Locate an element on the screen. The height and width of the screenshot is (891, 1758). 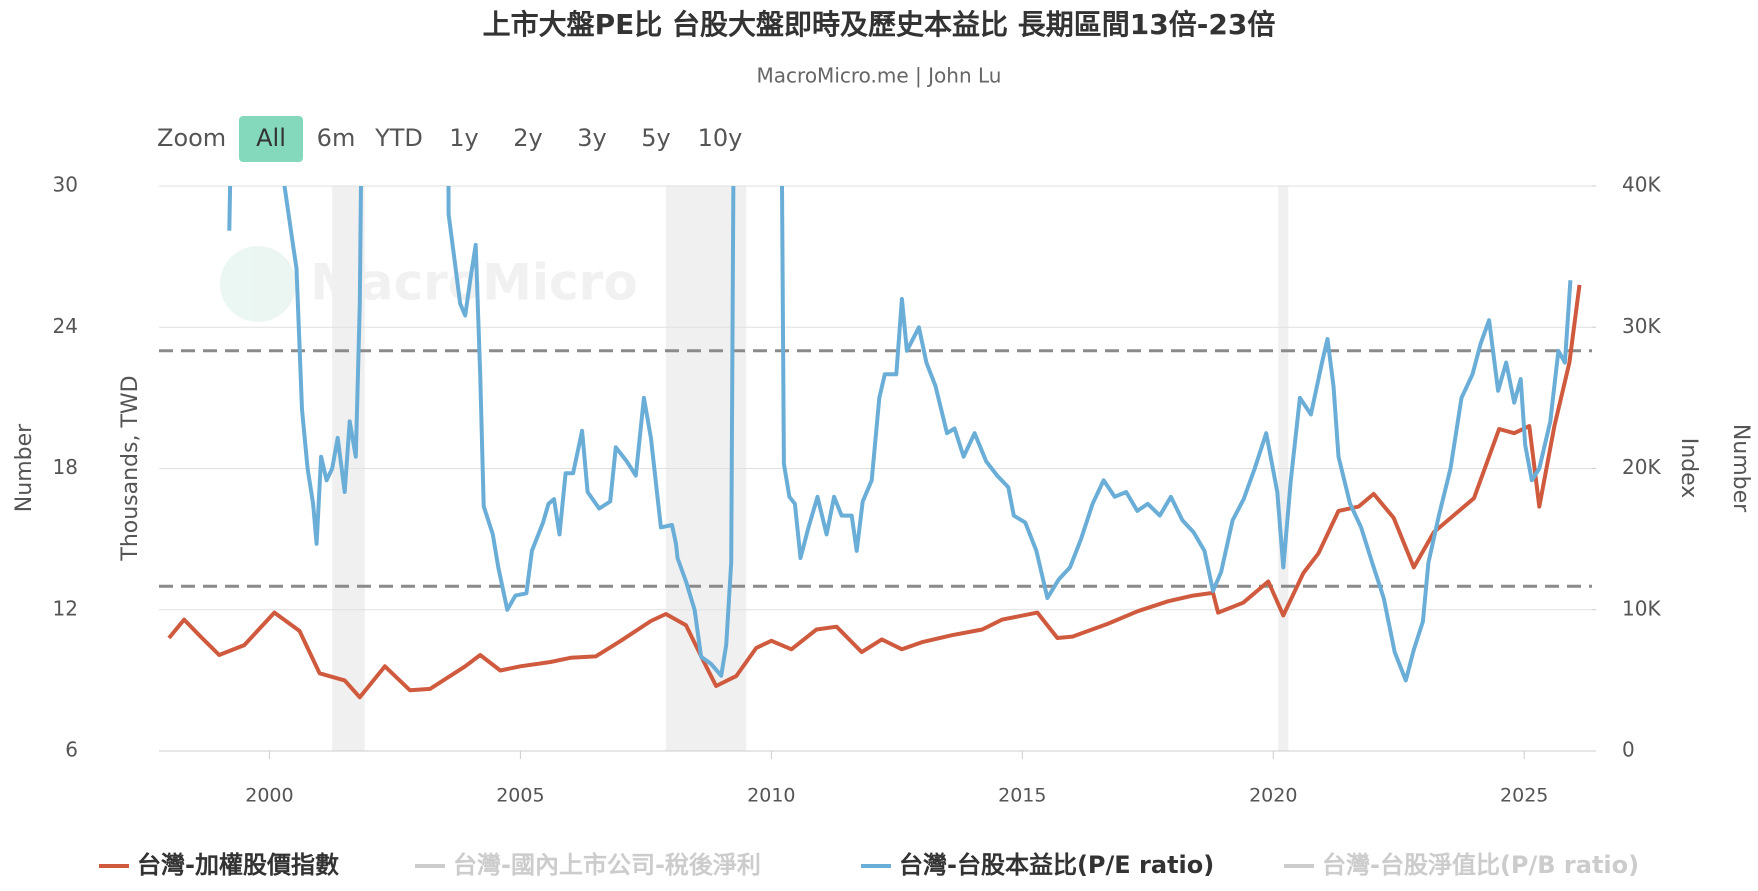
zoom-button: YTD is located at coordinates (398, 138).